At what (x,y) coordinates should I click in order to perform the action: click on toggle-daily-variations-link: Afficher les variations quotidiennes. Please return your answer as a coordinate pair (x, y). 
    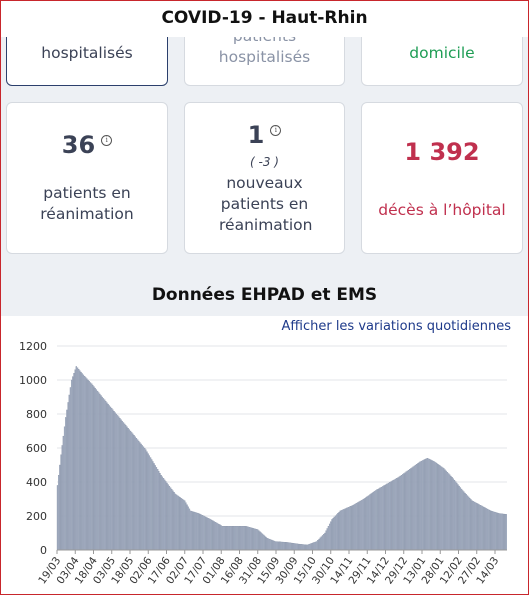
    Looking at the image, I should click on (396, 326).